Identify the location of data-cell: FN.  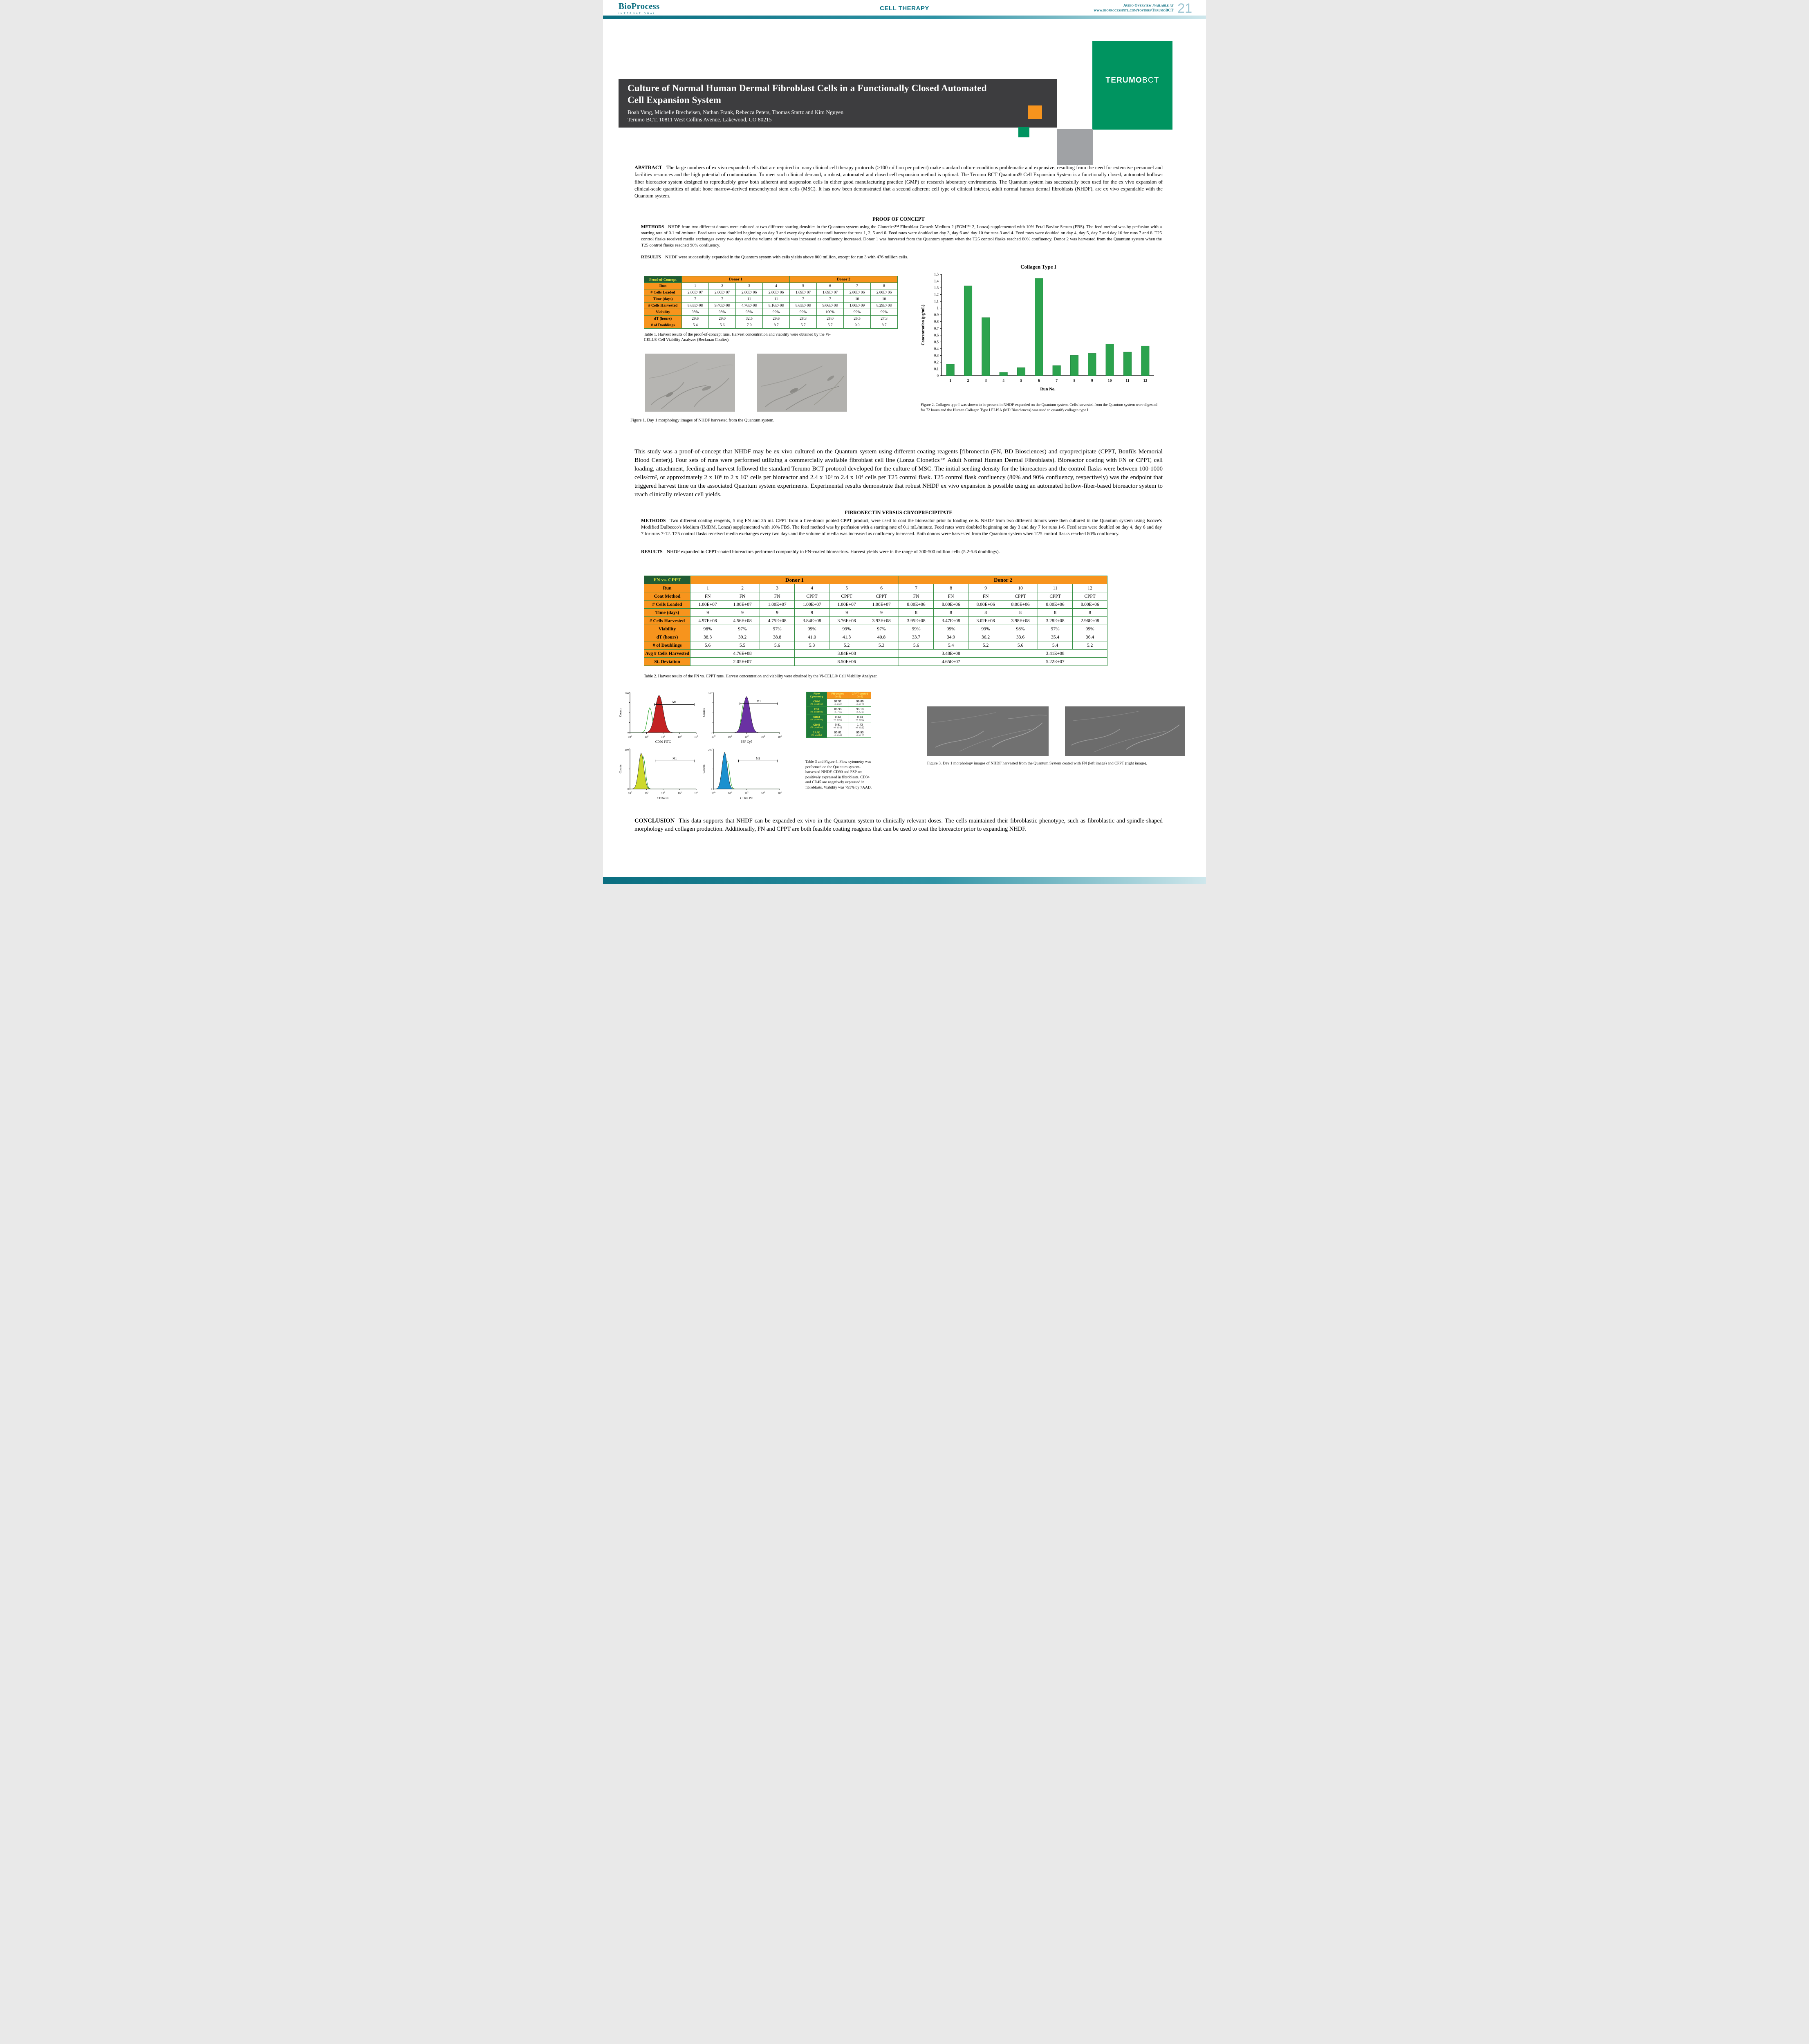
(951, 596).